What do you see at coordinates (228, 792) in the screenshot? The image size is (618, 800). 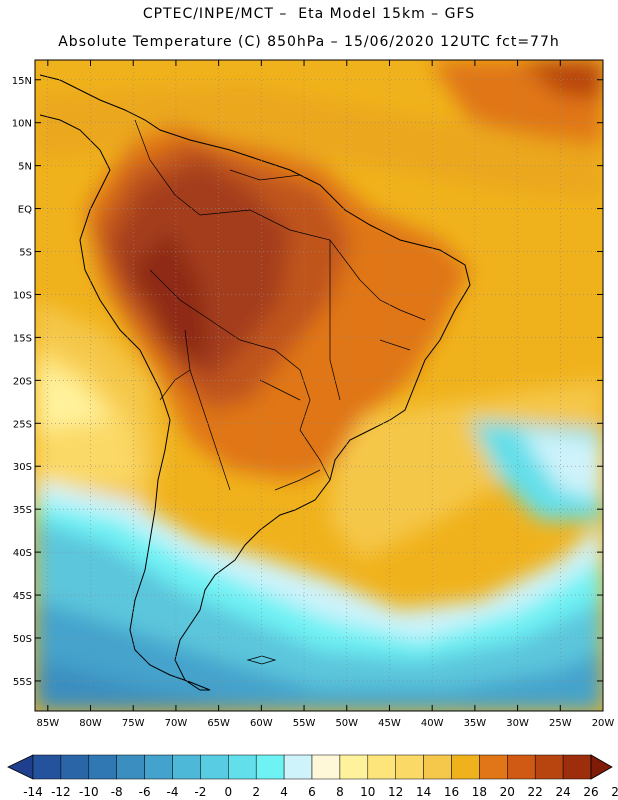 I see `colorbar-label: 0` at bounding box center [228, 792].